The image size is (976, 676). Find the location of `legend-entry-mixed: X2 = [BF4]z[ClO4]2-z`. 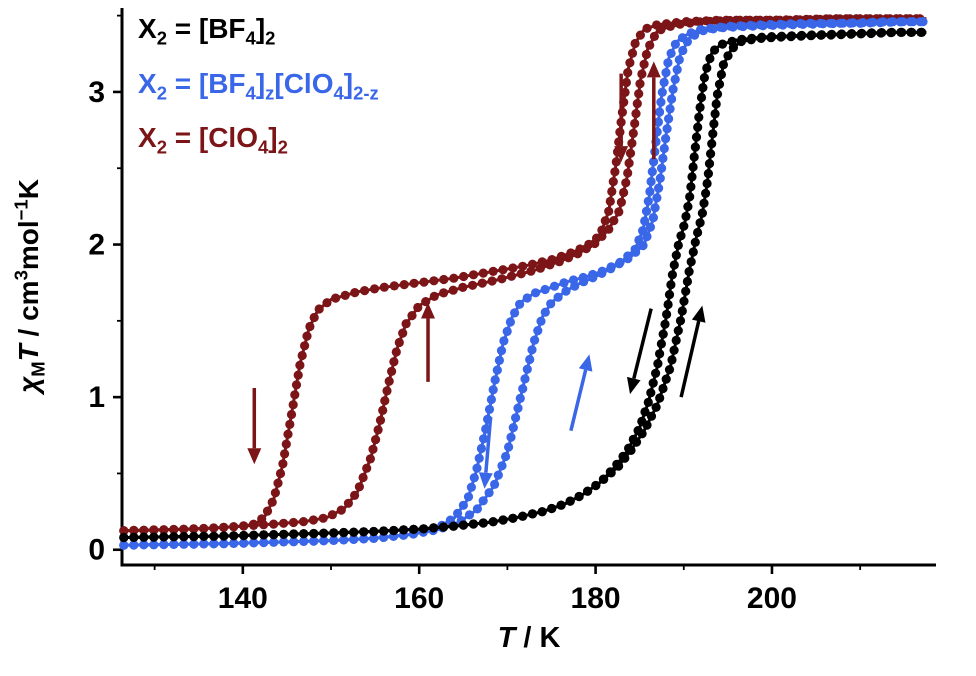

legend-entry-mixed: X2 = [BF4]z[ClO4]2-z is located at coordinates (258, 85).